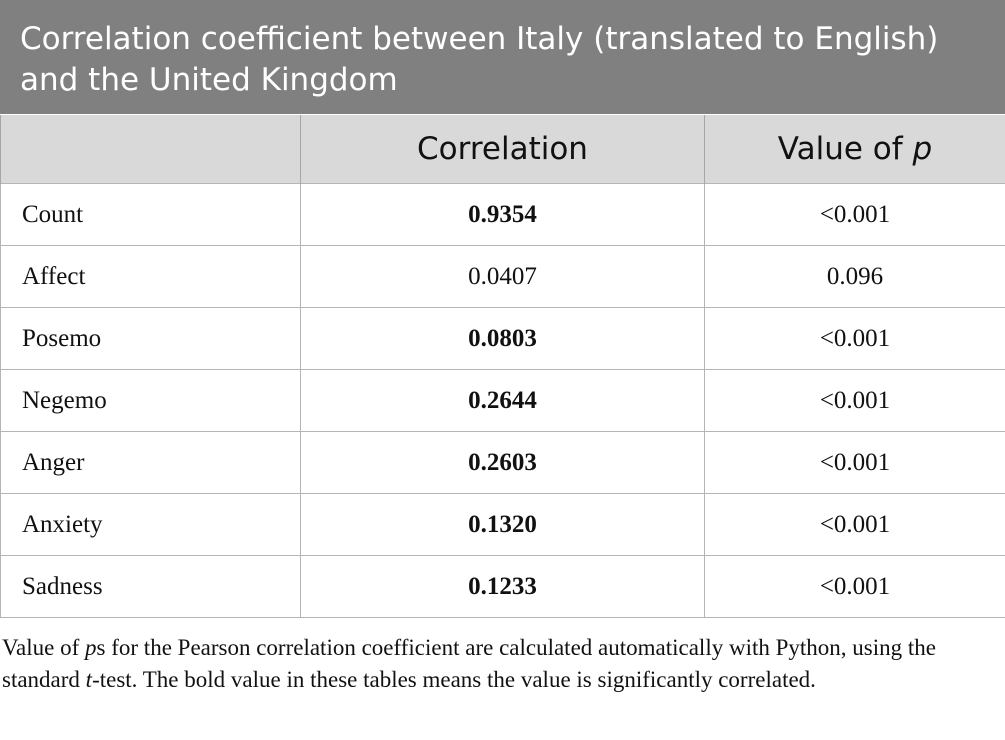  Describe the element at coordinates (150, 149) in the screenshot. I see `header-empty` at that location.